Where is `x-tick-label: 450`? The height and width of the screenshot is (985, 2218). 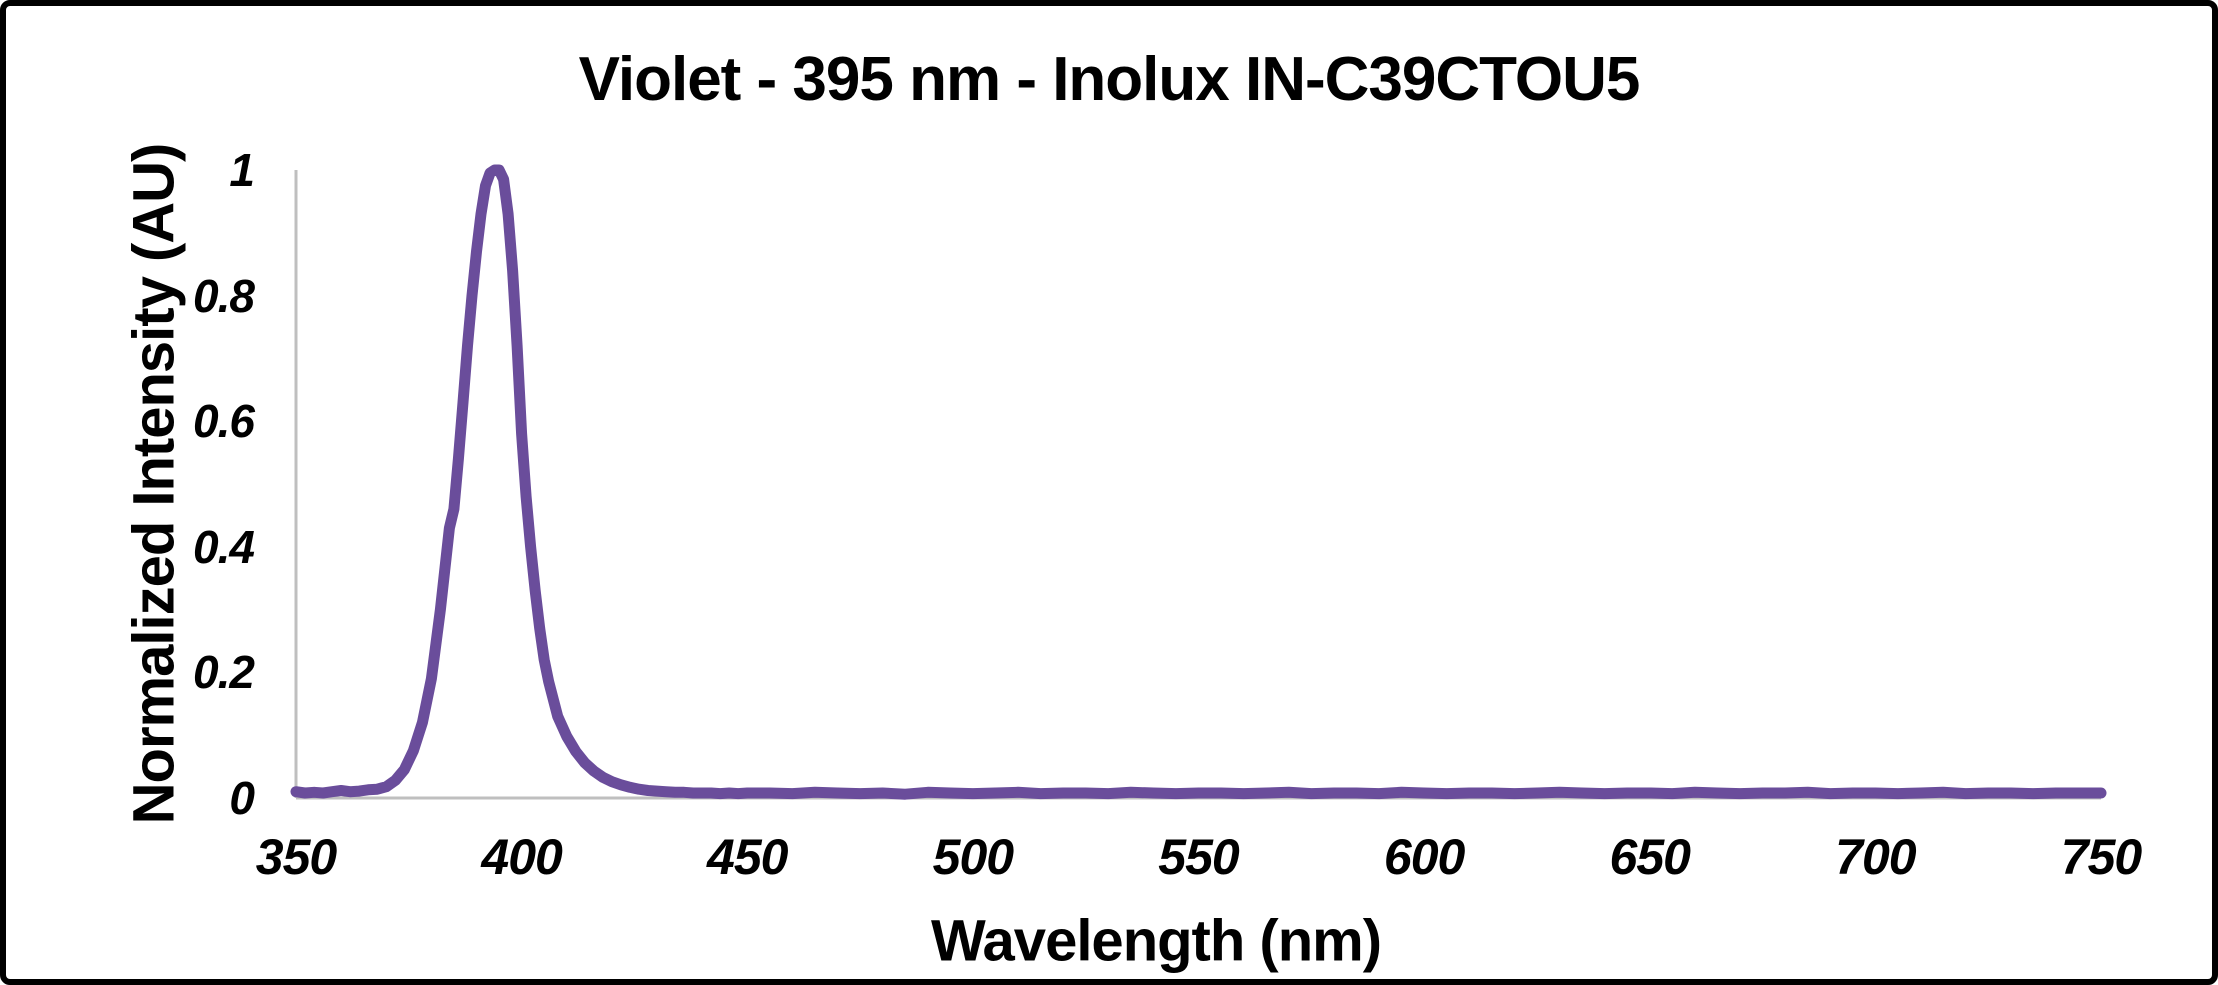
x-tick-label: 450 is located at coordinates (747, 857).